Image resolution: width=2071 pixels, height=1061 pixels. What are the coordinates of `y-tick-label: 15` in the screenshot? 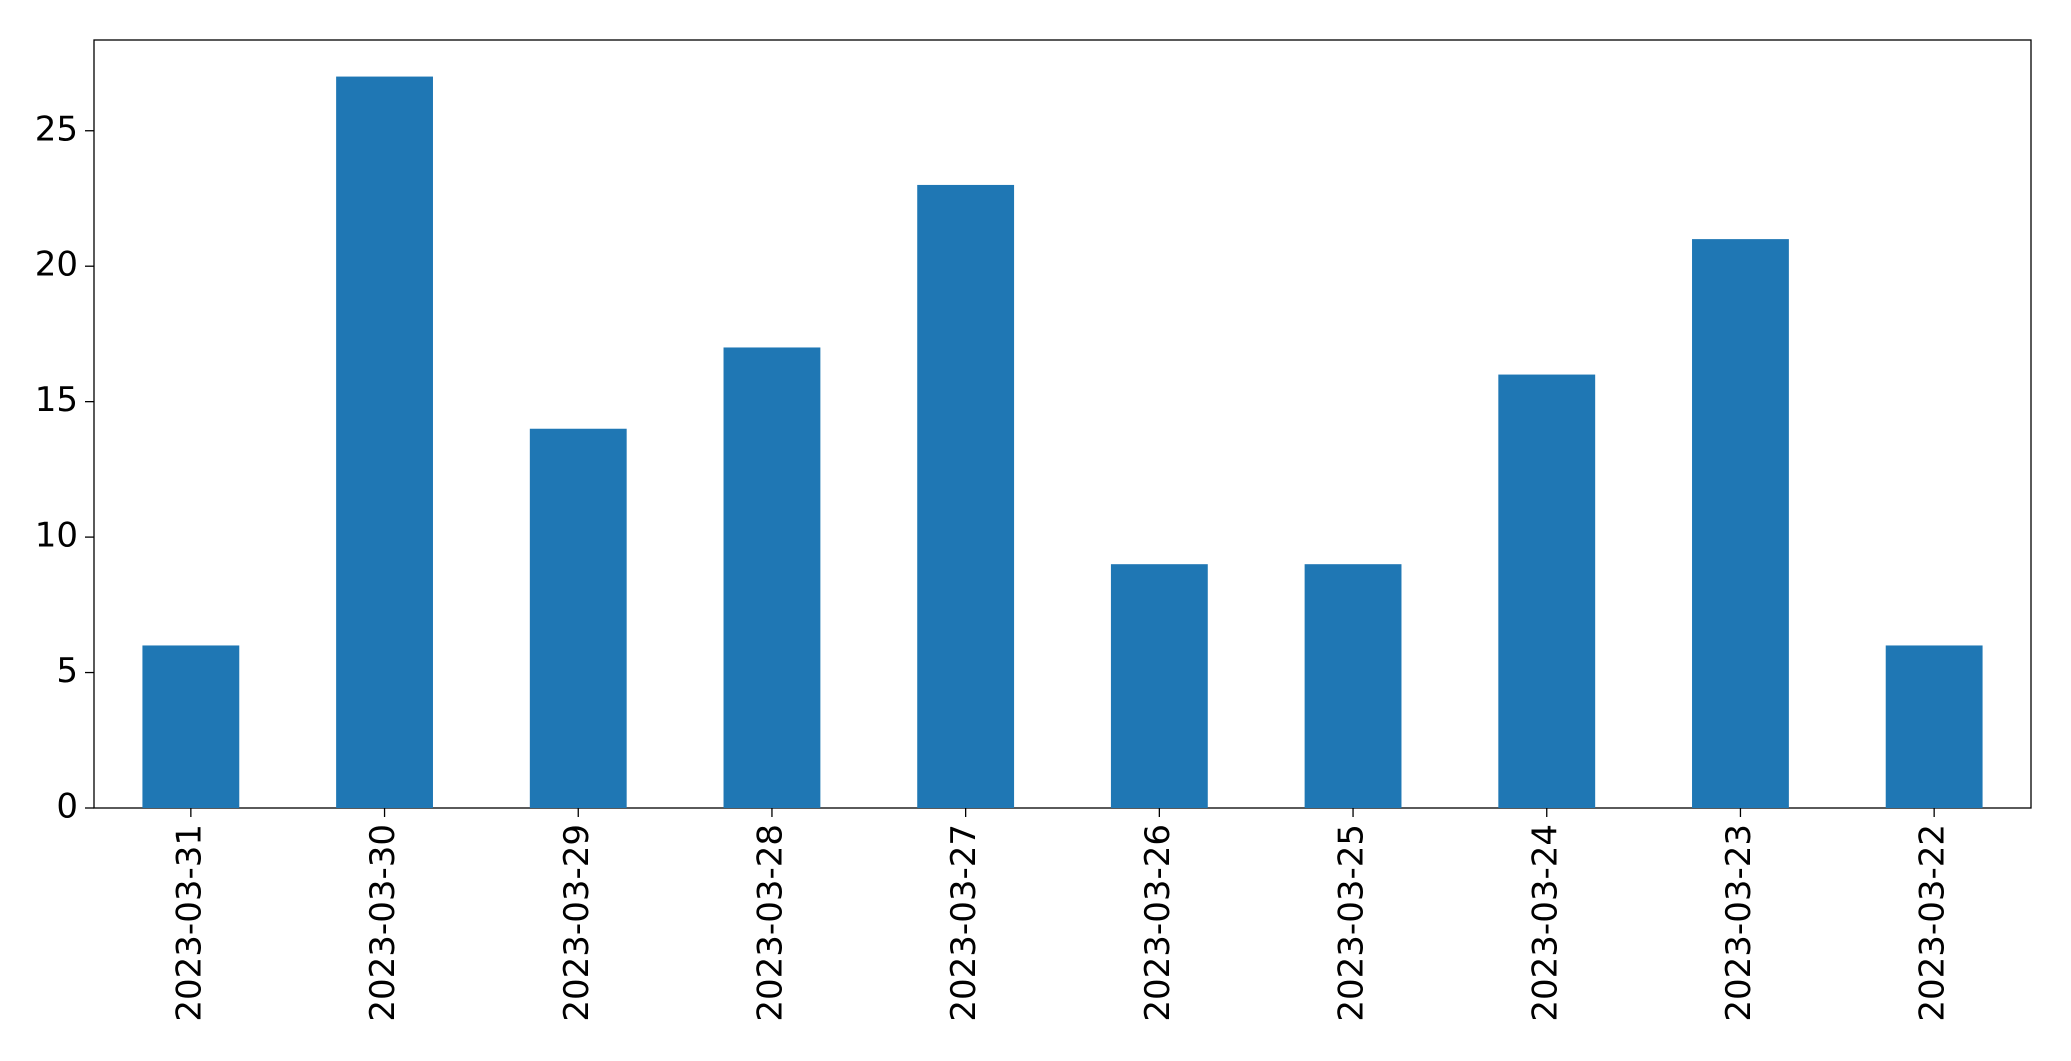 It's located at (56, 400).